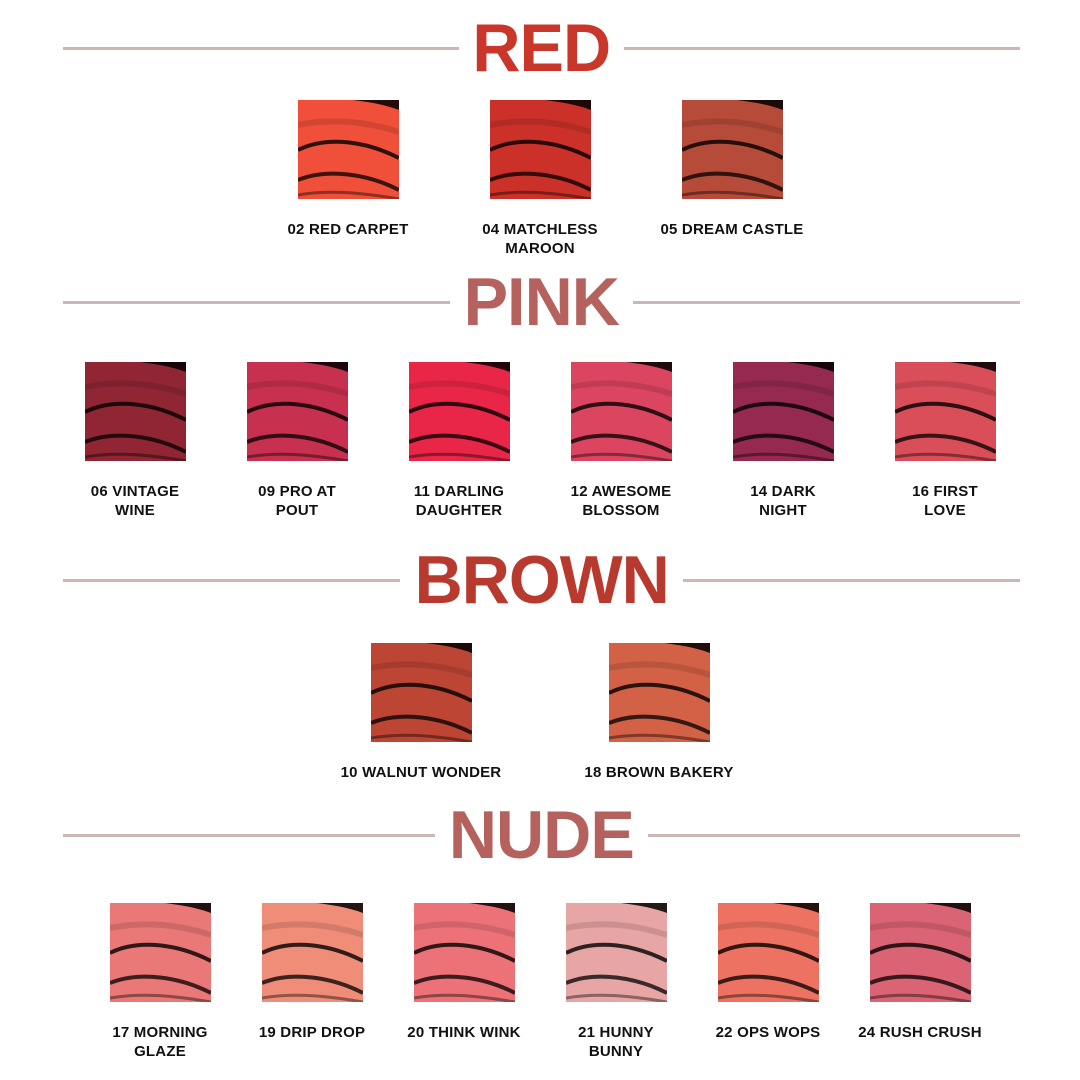 The width and height of the screenshot is (1080, 1080). Describe the element at coordinates (464, 1032) in the screenshot. I see `shade-label: 20 THINK WINK` at that location.